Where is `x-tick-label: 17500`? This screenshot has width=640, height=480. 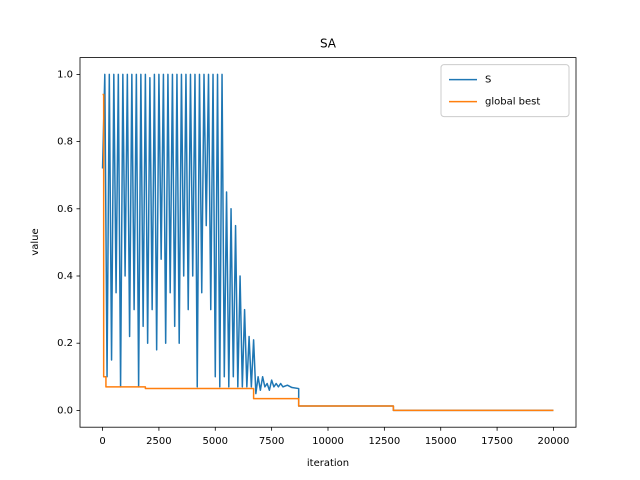
x-tick-label: 17500 is located at coordinates (497, 441).